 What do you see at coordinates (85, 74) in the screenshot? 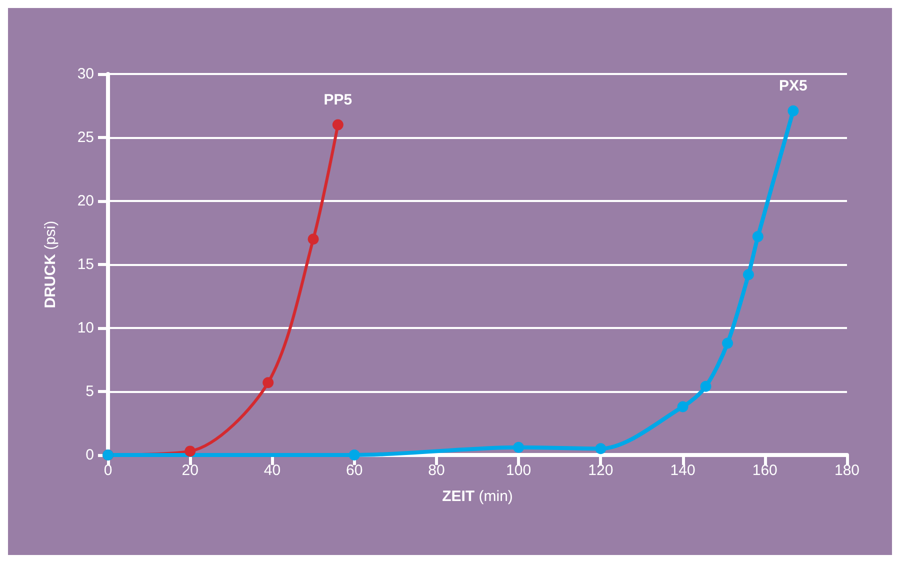
I see `y-tick-label: 30` at bounding box center [85, 74].